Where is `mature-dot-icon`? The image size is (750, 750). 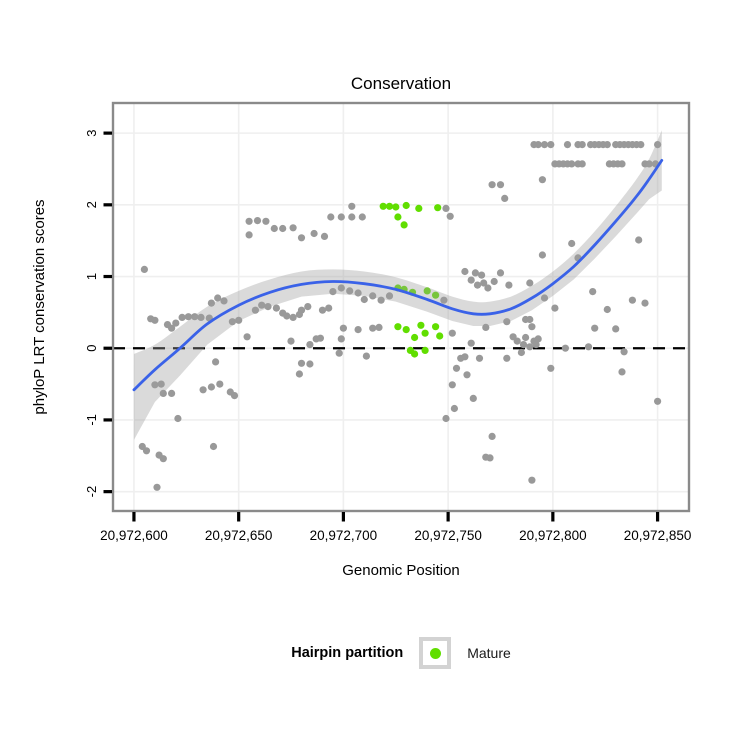 mature-dot-icon is located at coordinates (435, 653).